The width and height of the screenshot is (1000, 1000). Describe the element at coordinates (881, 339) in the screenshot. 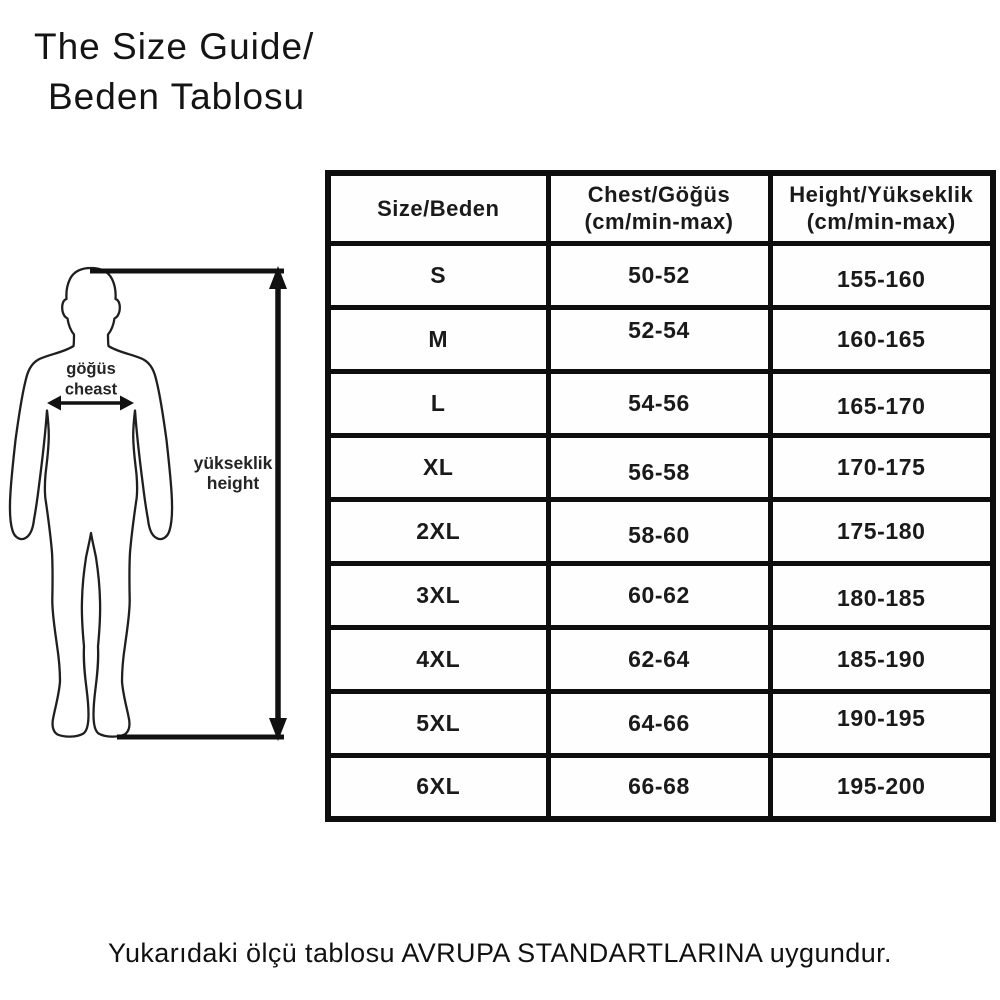

I see `height-cell: 160-165` at that location.